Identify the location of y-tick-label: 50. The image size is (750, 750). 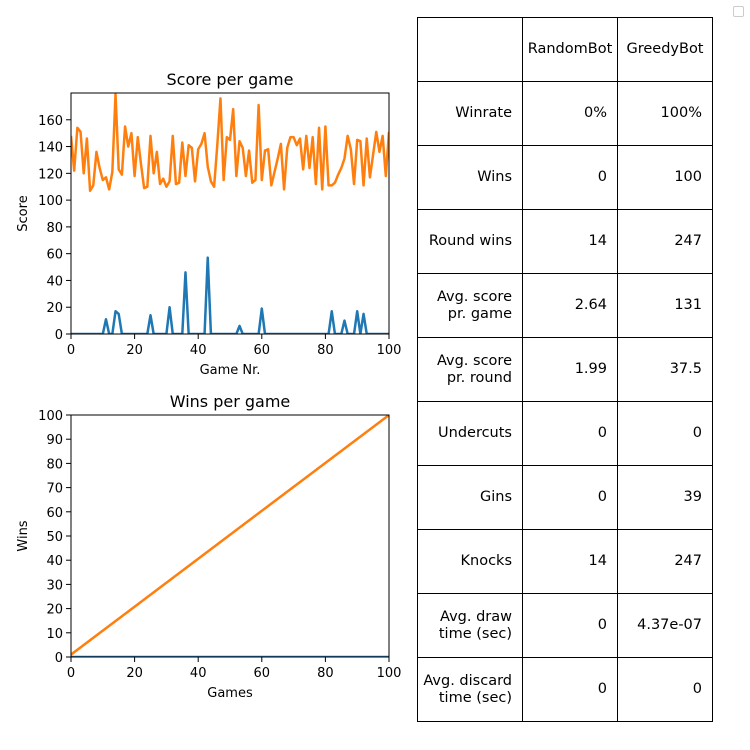
(54, 537).